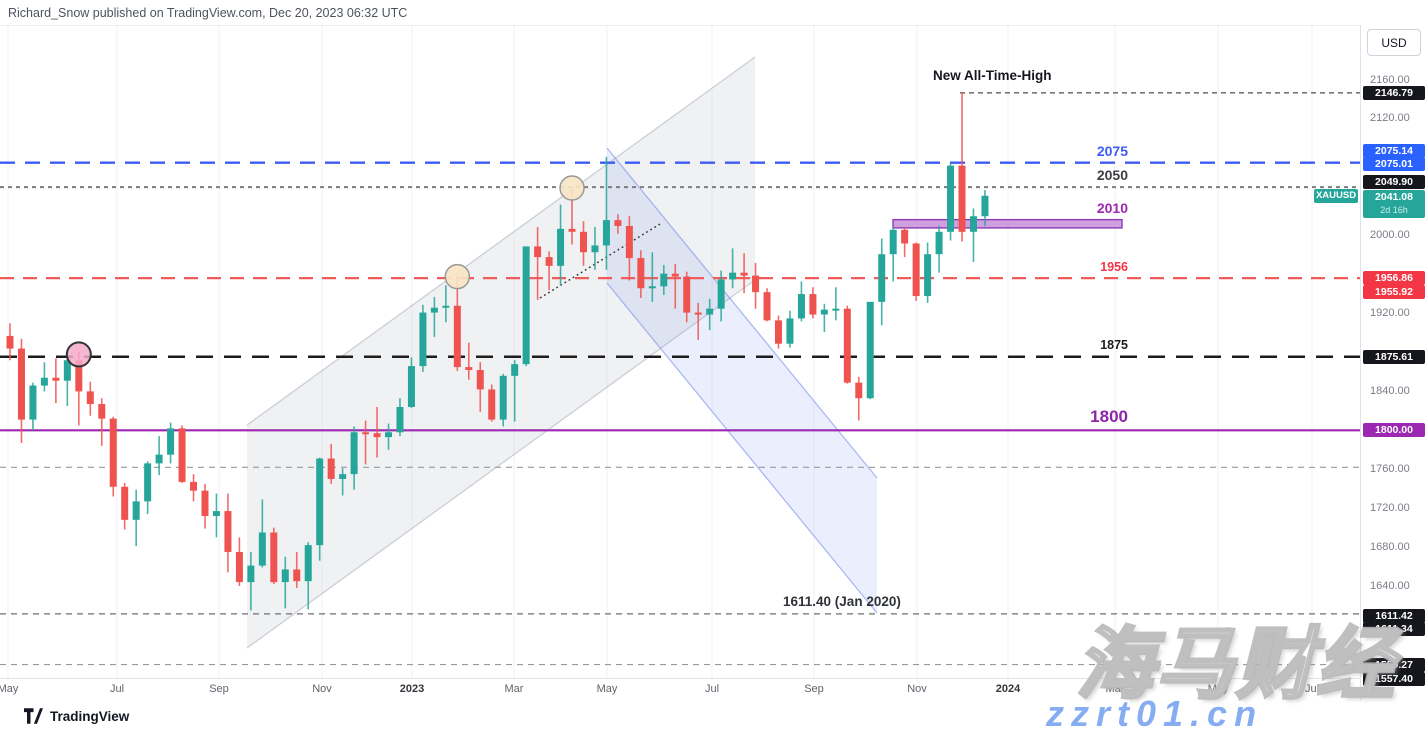  What do you see at coordinates (1114, 266) in the screenshot?
I see `level-label-sup-1956: 1956` at bounding box center [1114, 266].